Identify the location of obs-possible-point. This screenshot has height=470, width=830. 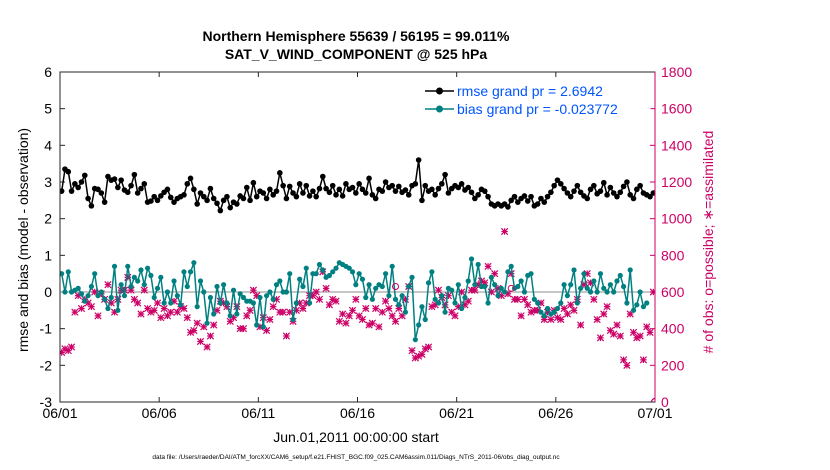
(396, 286).